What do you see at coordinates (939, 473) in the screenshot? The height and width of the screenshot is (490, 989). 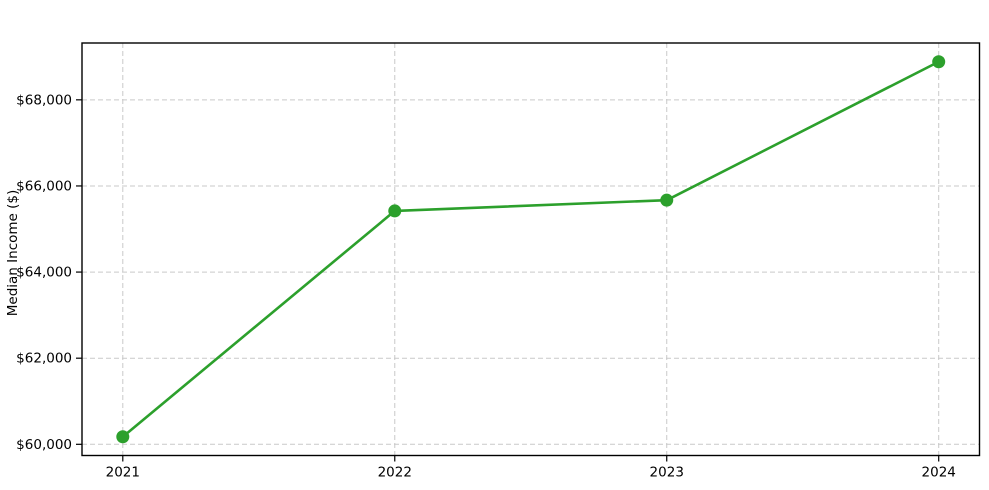 I see `x-tick-label: 2024` at bounding box center [939, 473].